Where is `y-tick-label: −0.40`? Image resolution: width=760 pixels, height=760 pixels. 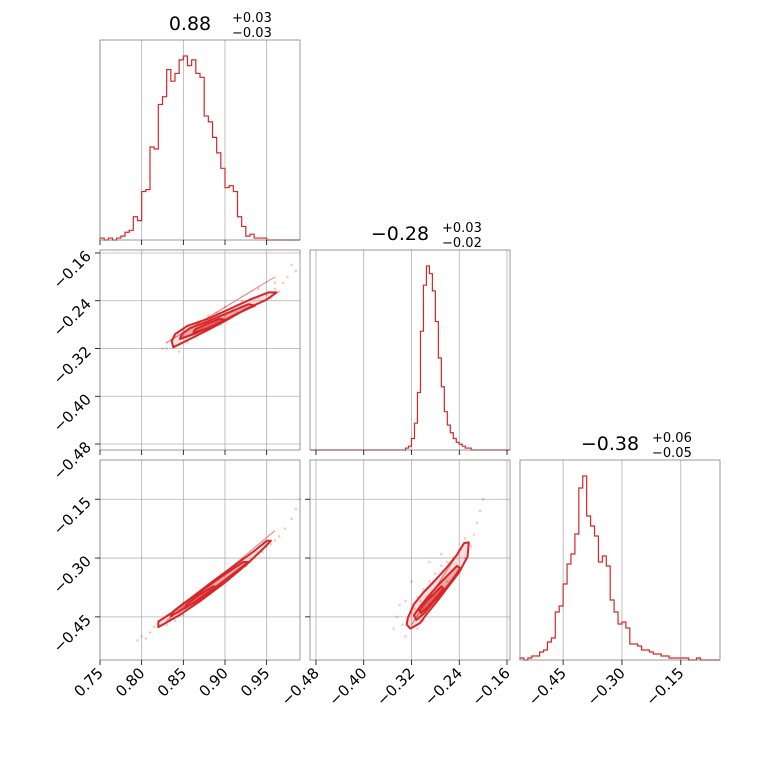
y-tick-label: −0.40 is located at coordinates (72, 412).